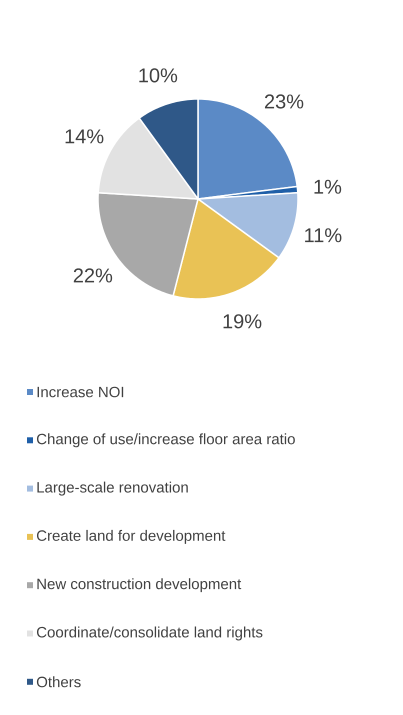 This screenshot has width=403, height=715. I want to click on legend-label: Create land for development, so click(131, 537).